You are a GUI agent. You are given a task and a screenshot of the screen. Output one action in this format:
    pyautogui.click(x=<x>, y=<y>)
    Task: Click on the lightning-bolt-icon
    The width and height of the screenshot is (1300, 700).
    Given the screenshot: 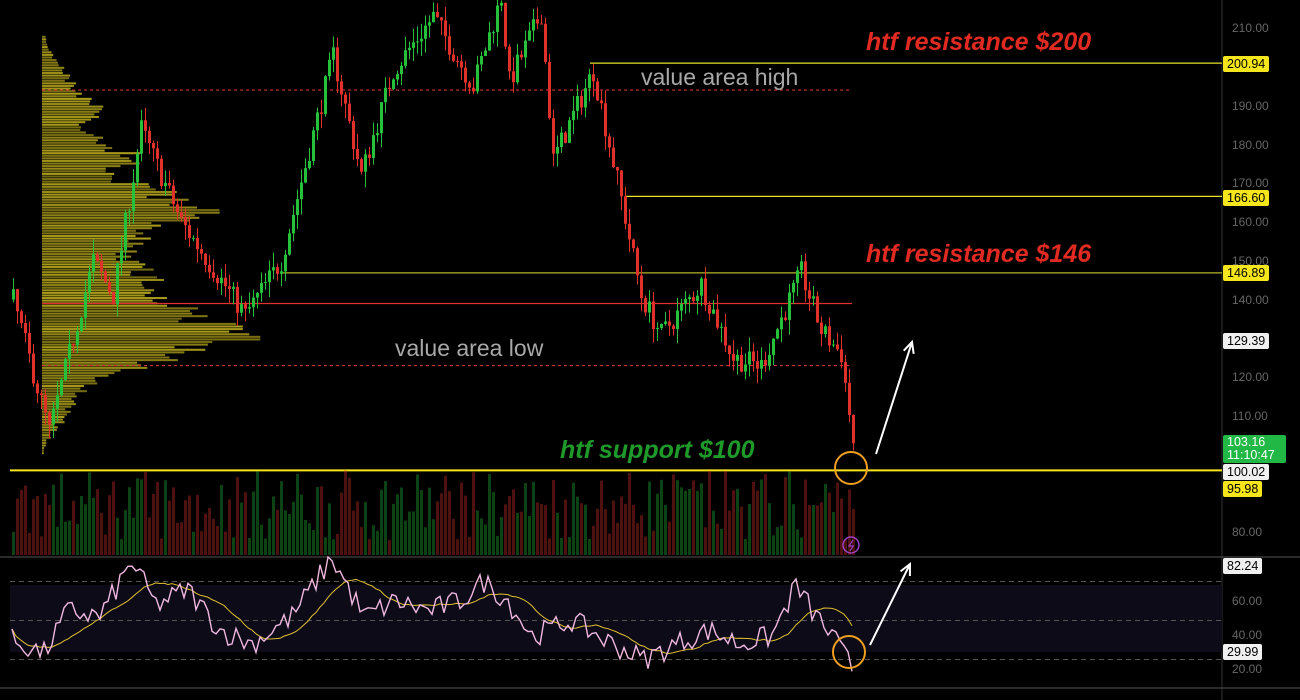 What is the action you would take?
    pyautogui.click(x=851, y=545)
    